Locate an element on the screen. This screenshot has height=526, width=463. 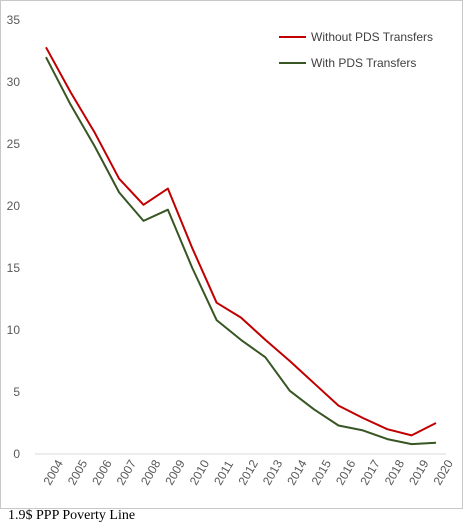
x-tick-label: 2009 is located at coordinates (175, 472).